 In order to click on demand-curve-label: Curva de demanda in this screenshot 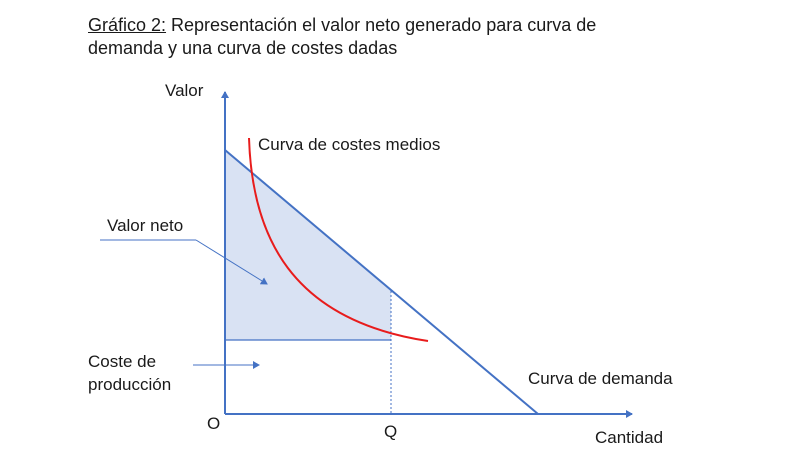, I will do `click(600, 378)`.